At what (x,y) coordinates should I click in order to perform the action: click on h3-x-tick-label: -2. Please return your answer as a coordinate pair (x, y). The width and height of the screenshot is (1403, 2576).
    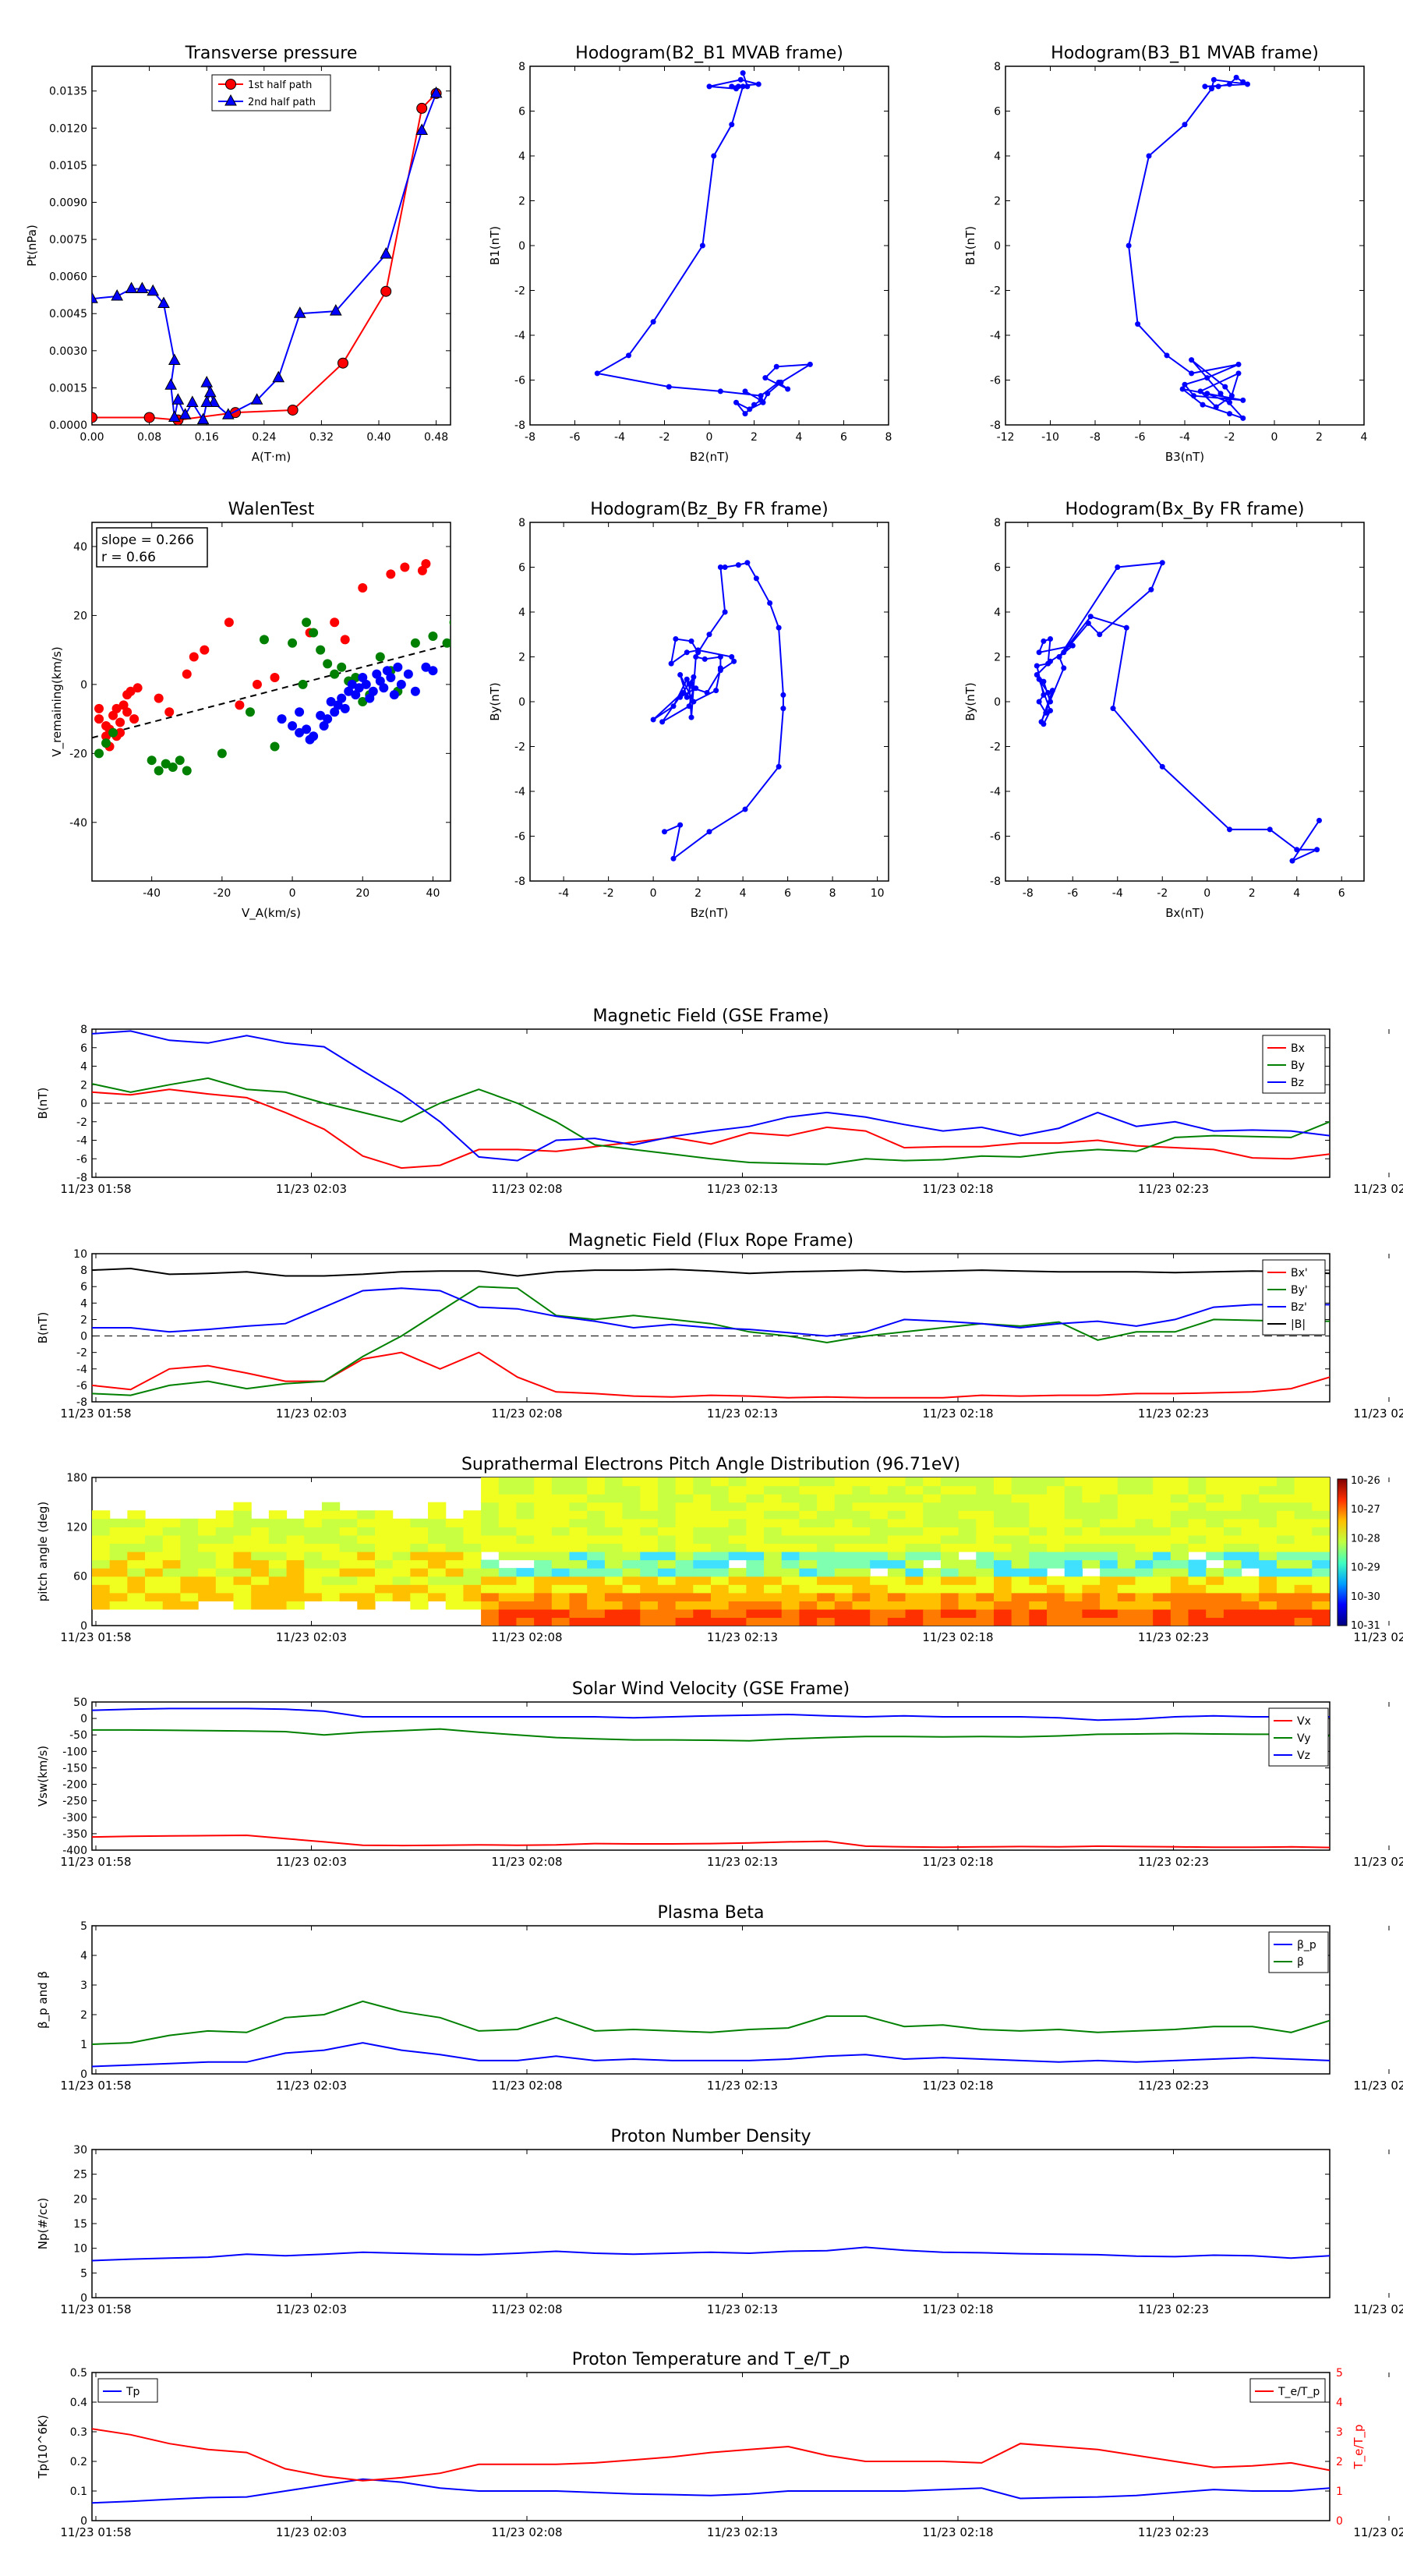
    Looking at the image, I should click on (608, 893).